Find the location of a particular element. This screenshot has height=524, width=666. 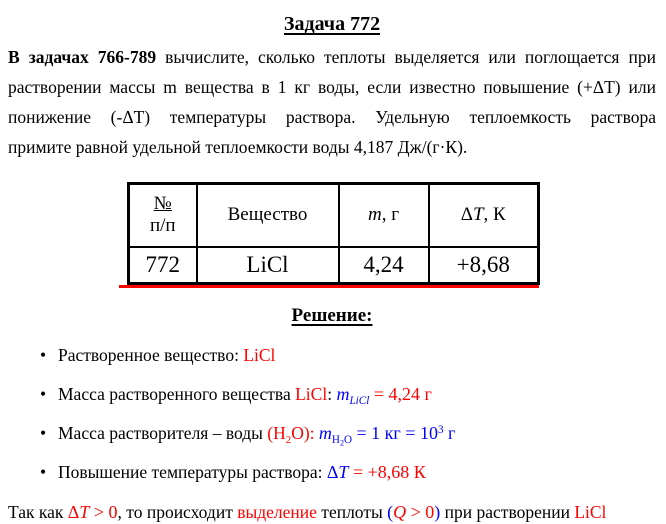

table-row: 772 LiCl 4,24 +8,68 is located at coordinates (333, 265).